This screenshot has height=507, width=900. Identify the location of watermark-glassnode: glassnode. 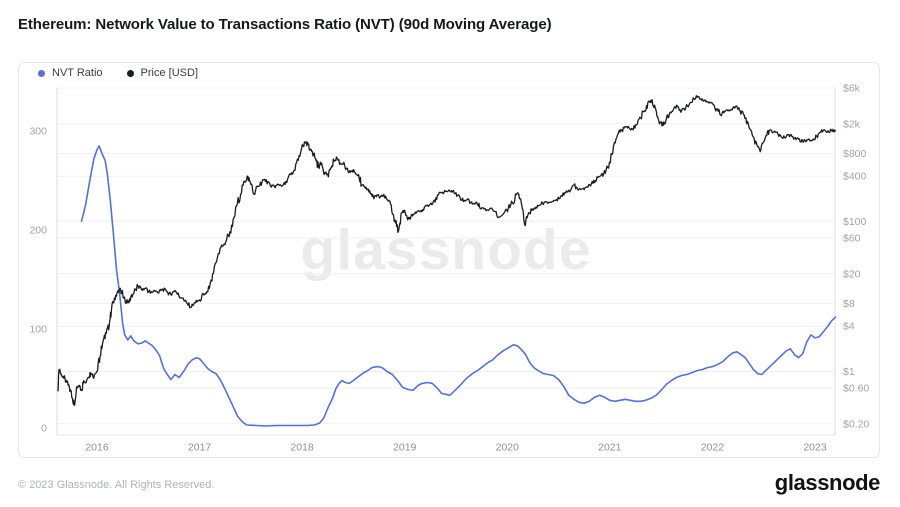
(446, 250).